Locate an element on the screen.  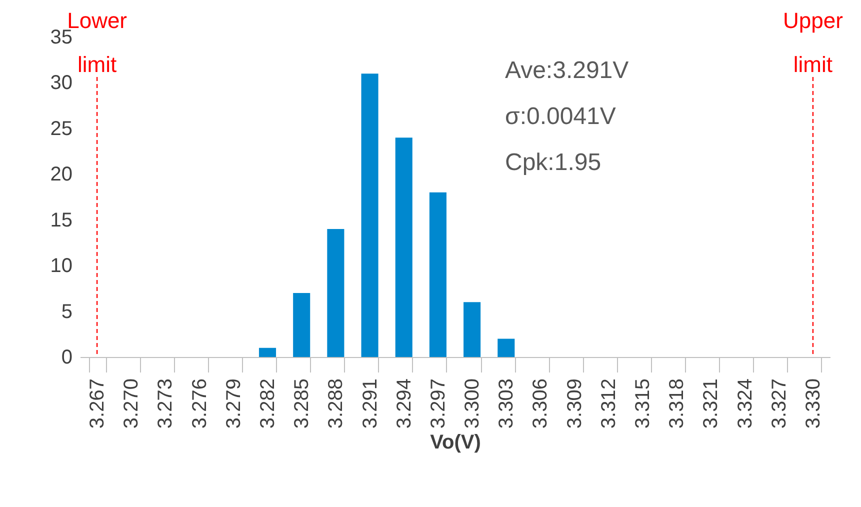
x-tick-label: 3.312 is located at coordinates (609, 403).